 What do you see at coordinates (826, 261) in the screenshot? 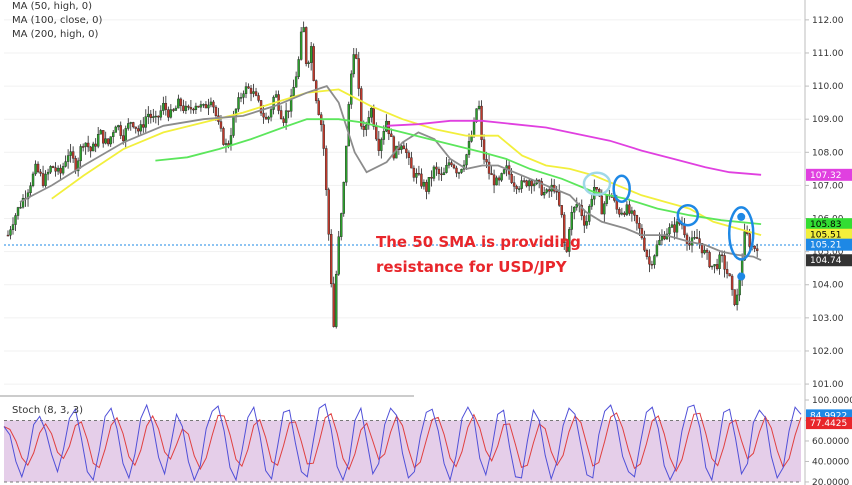
I see `price-label-text: 104.74` at bounding box center [826, 261].